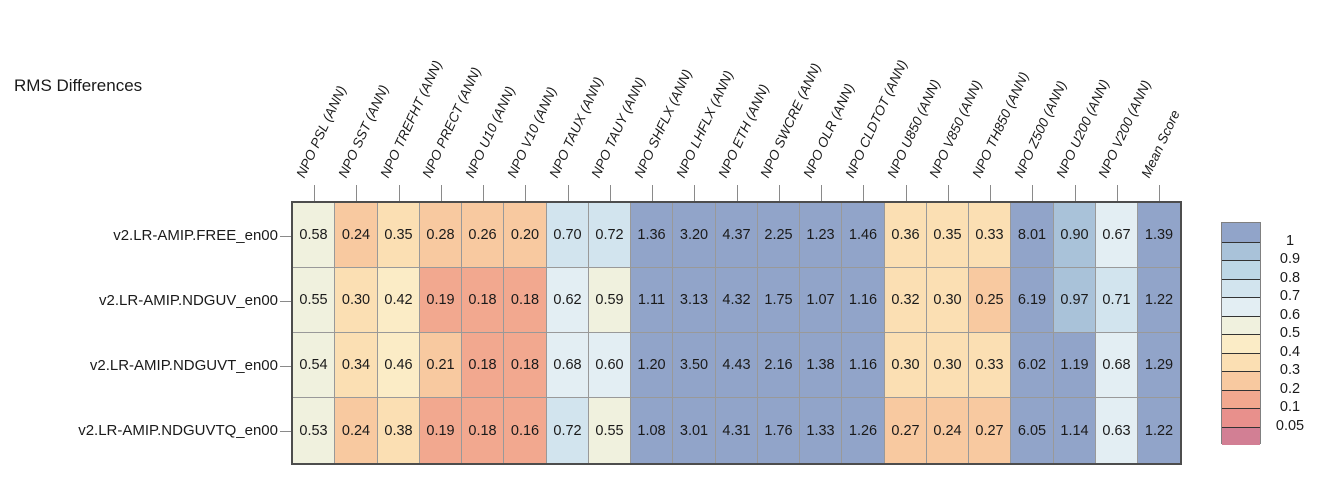 The image size is (1319, 497). Describe the element at coordinates (1290, 370) in the screenshot. I see `legend-tick-label: 0.3` at that location.